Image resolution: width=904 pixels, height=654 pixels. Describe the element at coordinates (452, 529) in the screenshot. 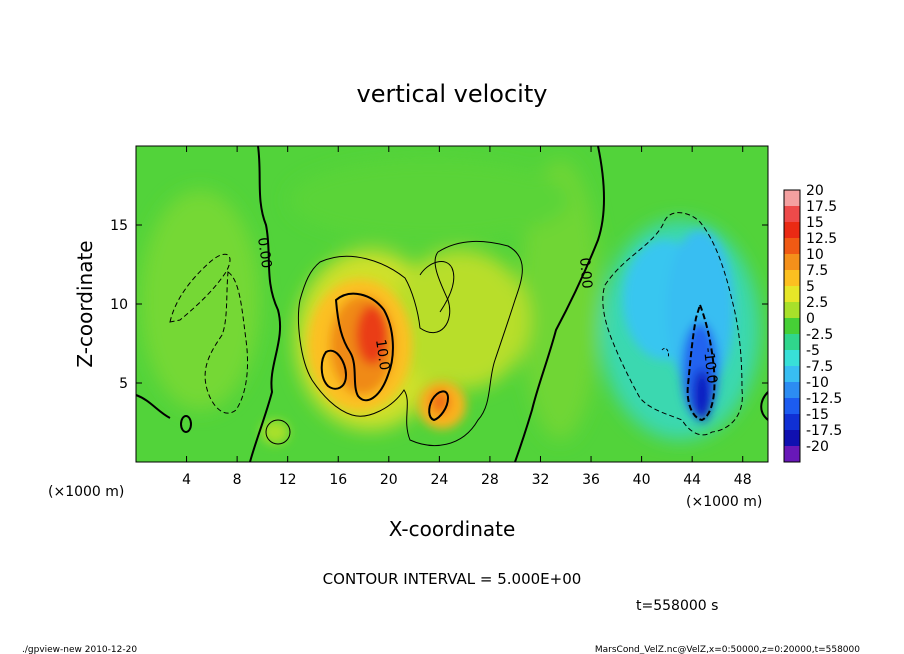

I see `x-axis-label: X-coordinate` at that location.